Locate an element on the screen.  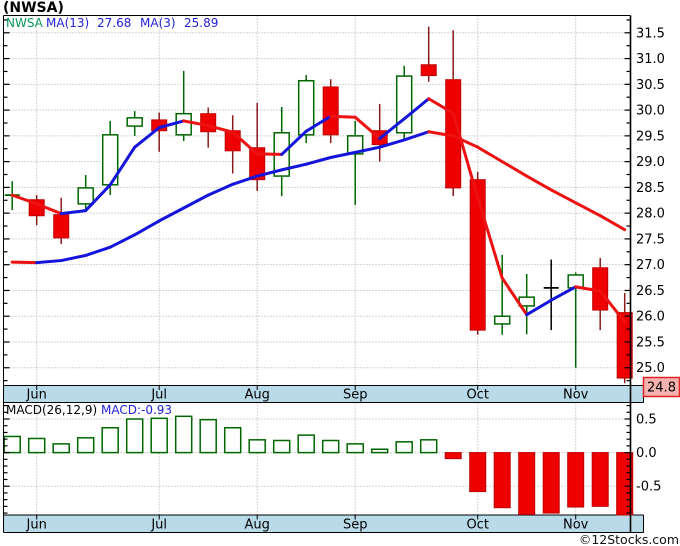
price-axis-label: 27.0 is located at coordinates (650, 265).